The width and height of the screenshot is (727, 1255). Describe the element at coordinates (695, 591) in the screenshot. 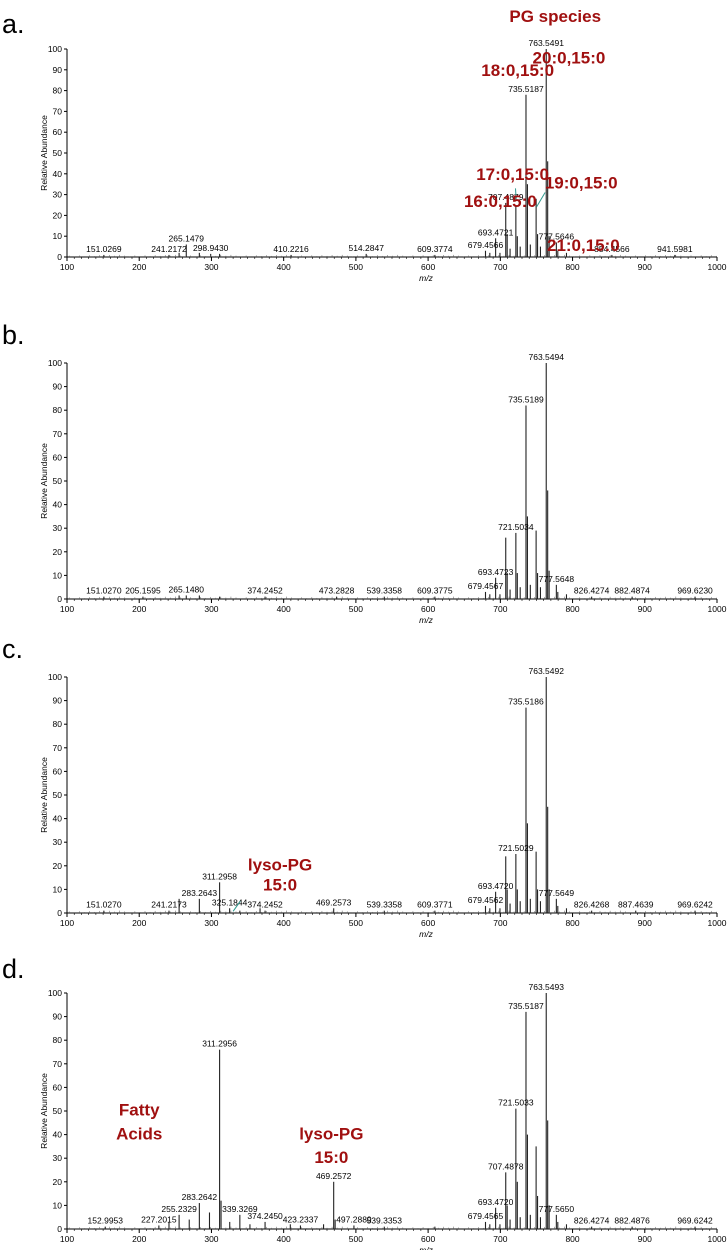

I see `peak-label: 969.6230` at that location.